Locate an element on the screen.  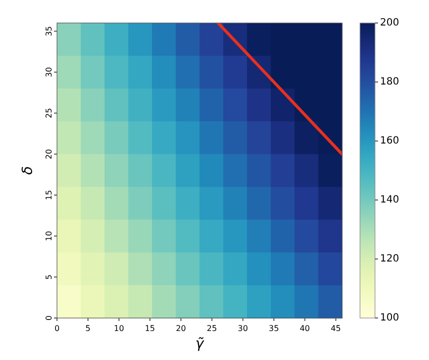
x-tick-label: 30 is located at coordinates (243, 328).